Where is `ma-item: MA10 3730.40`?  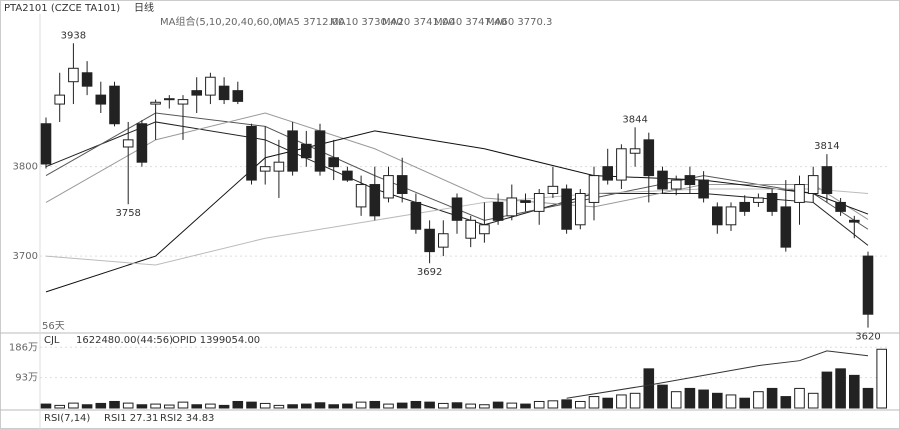
ma-item: MA10 3730.40 is located at coordinates (366, 22).